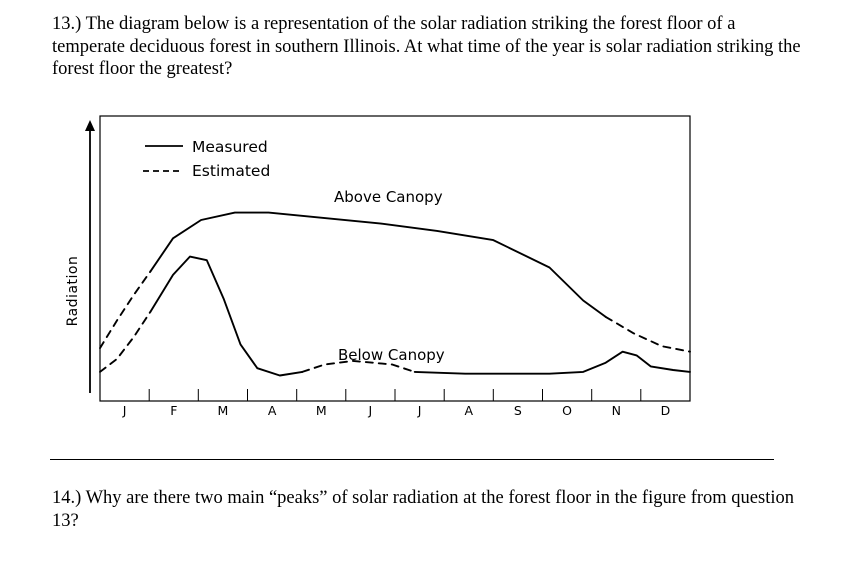 This screenshot has width=859, height=565. Describe the element at coordinates (666, 410) in the screenshot. I see `x-tick-label: D` at that location.